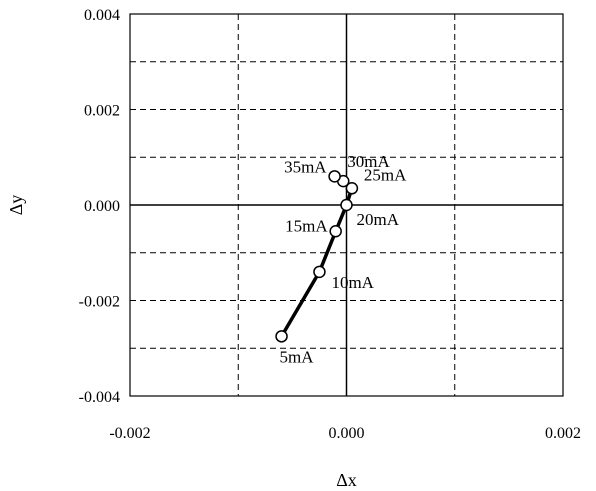 The width and height of the screenshot is (596, 491). What do you see at coordinates (102, 111) in the screenshot?
I see `y-tick-label: 0.002` at bounding box center [102, 111].